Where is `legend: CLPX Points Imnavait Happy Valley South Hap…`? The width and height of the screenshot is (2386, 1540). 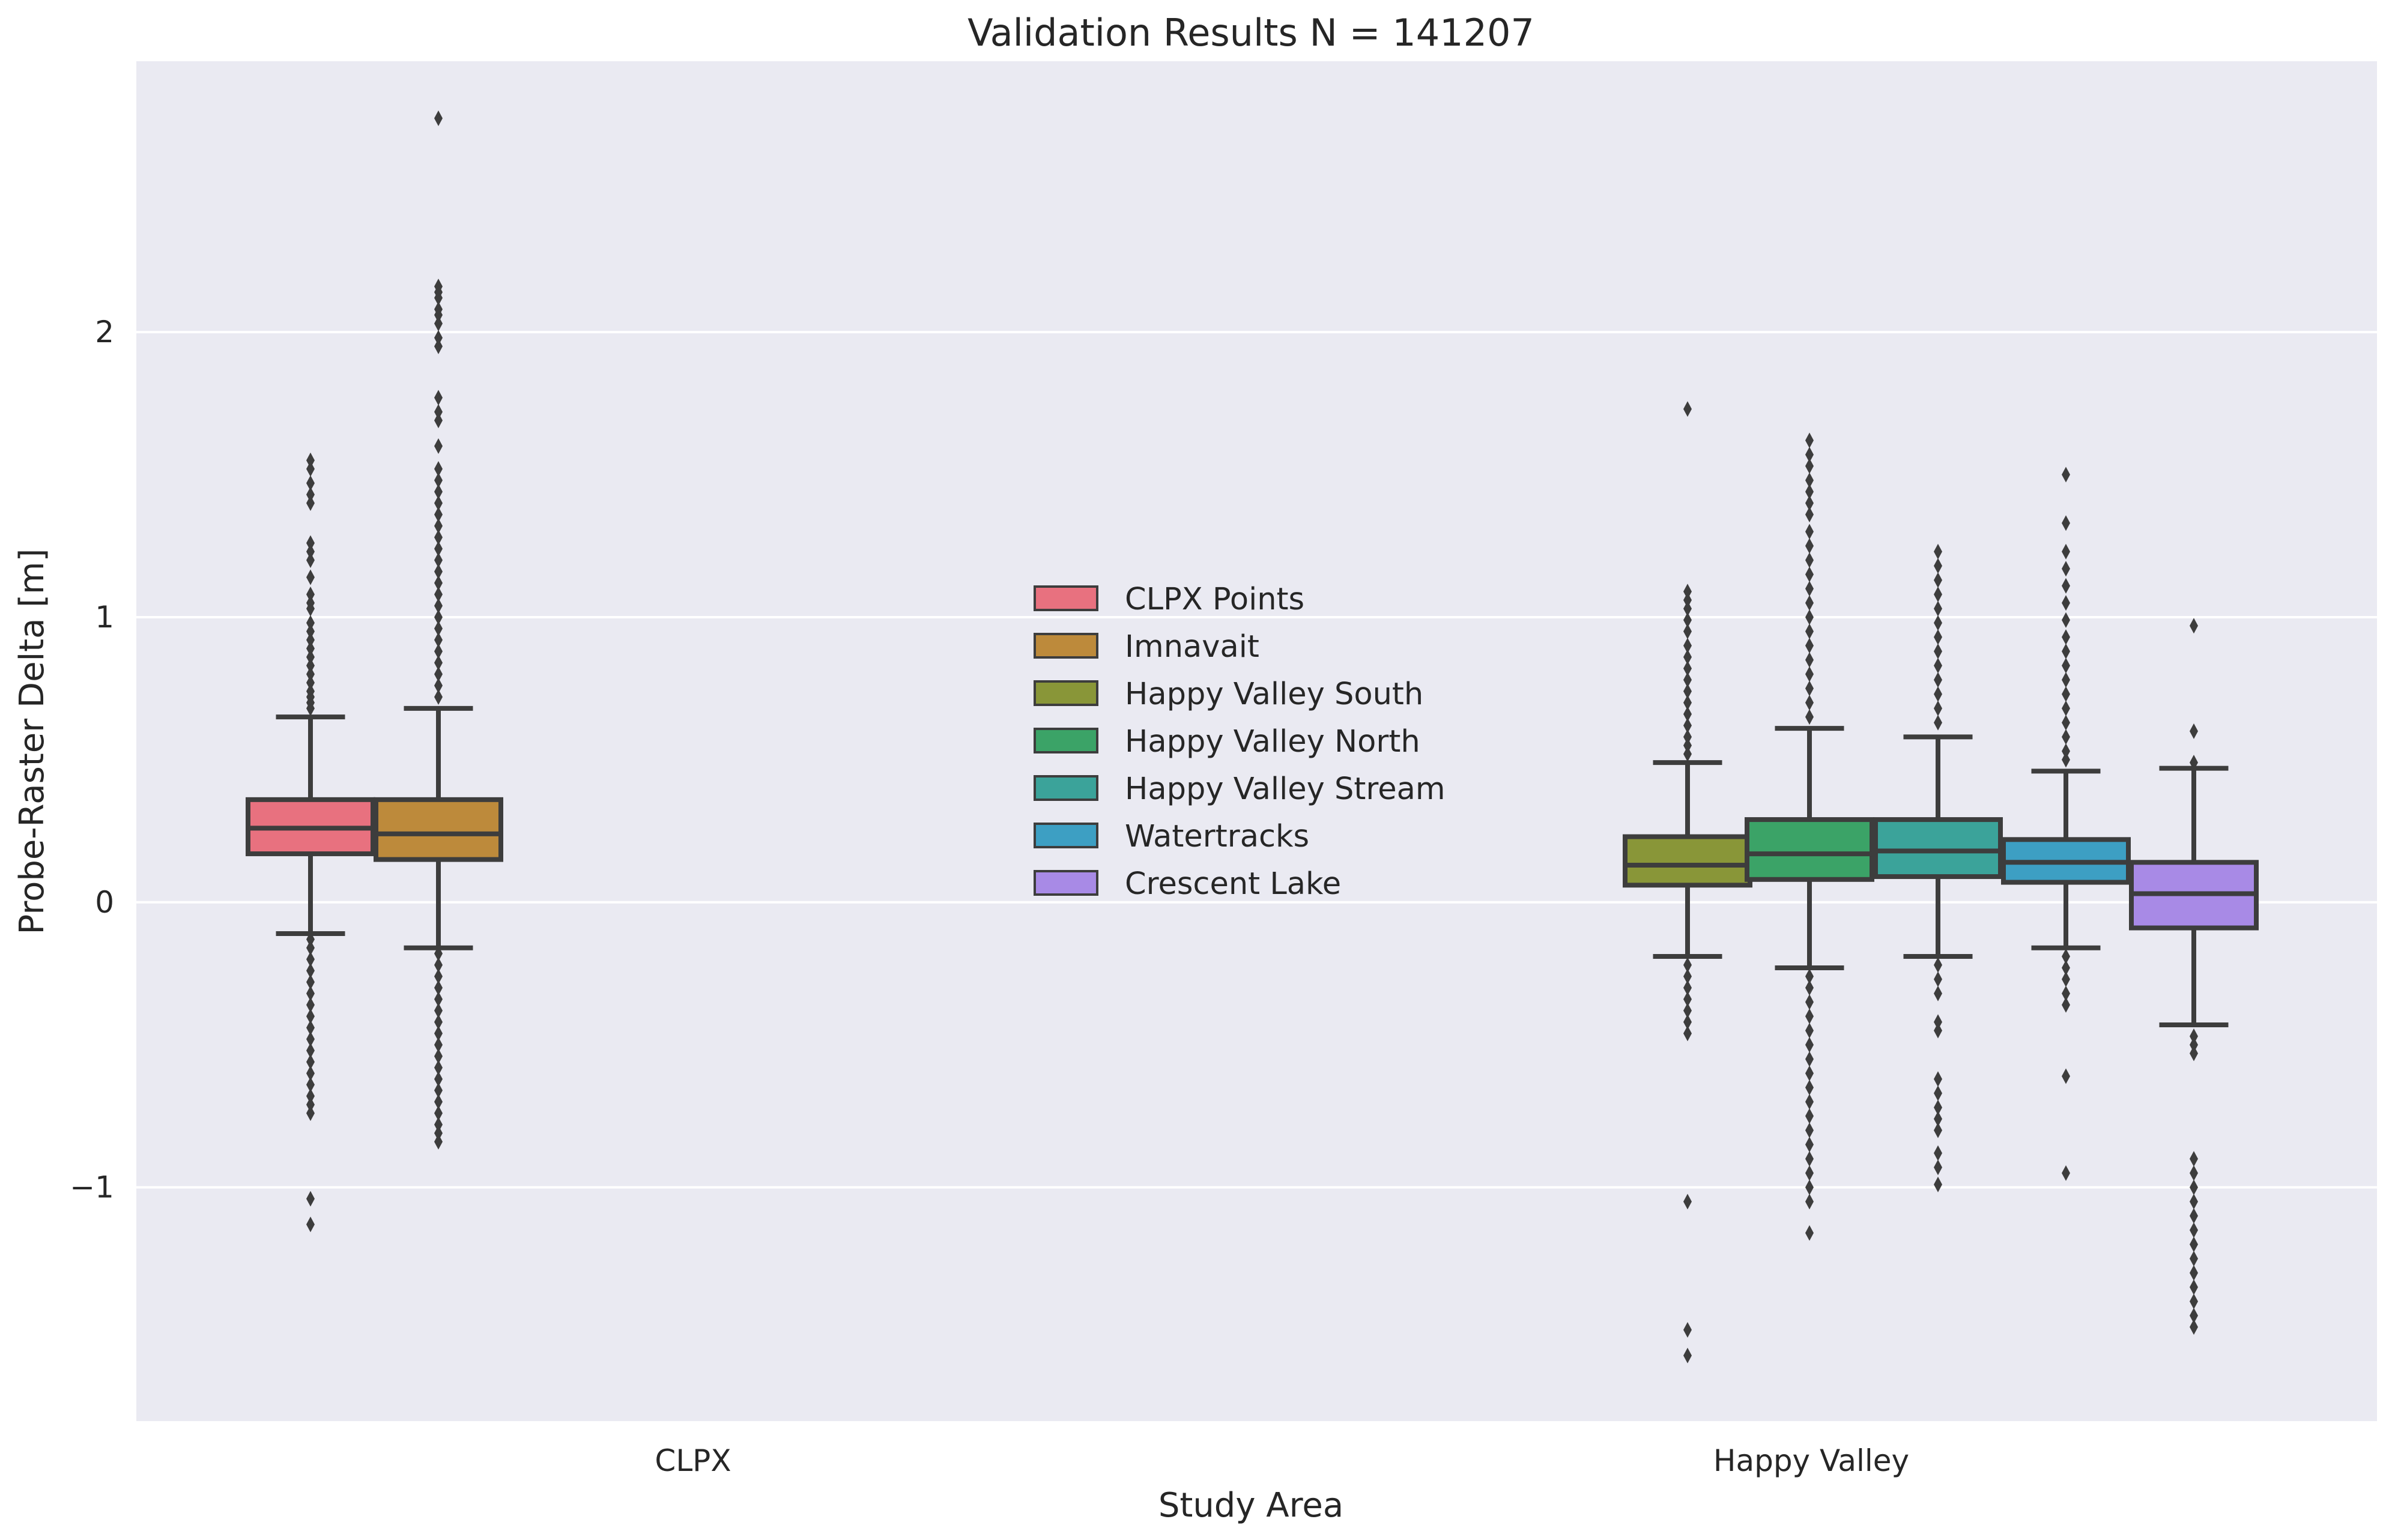
legend: CLPX Points Imnavait Happy Valley South Hap… is located at coordinates (1240, 742).